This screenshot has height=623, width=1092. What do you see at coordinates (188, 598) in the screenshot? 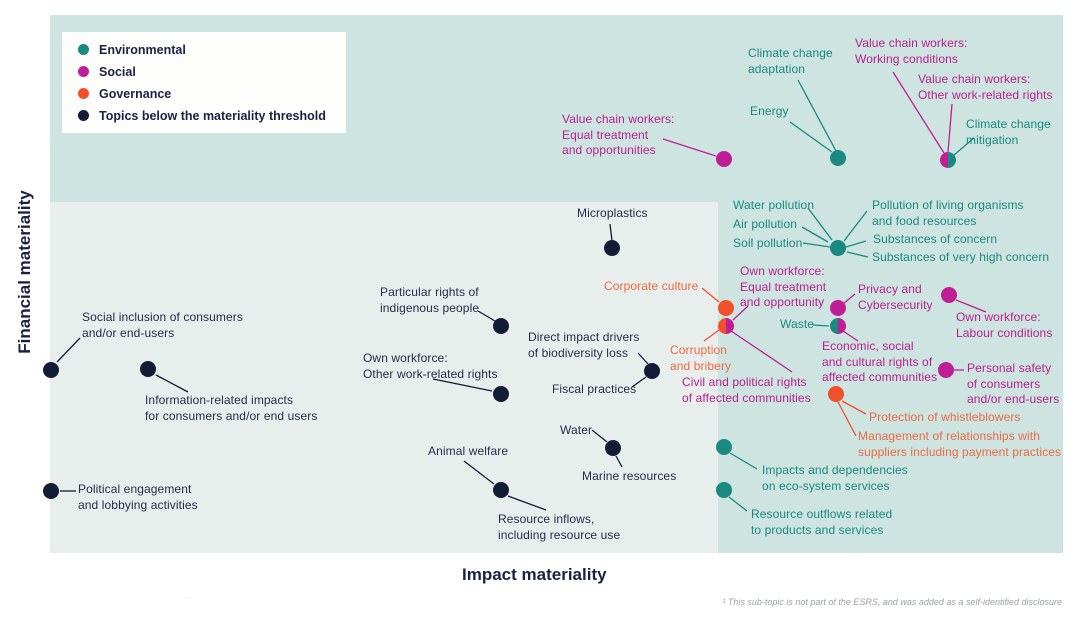
I see `watermark: ···` at bounding box center [188, 598].